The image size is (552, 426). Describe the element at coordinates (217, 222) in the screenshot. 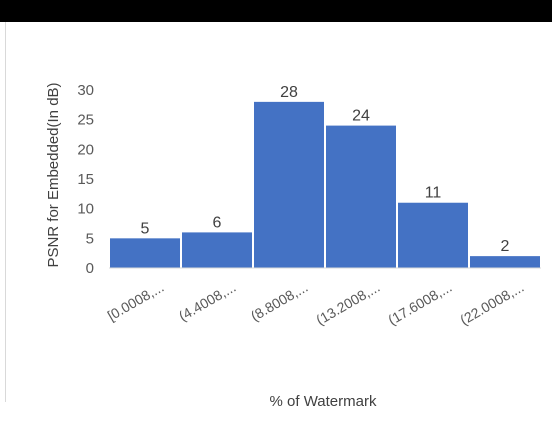

I see `data-label: 6` at that location.